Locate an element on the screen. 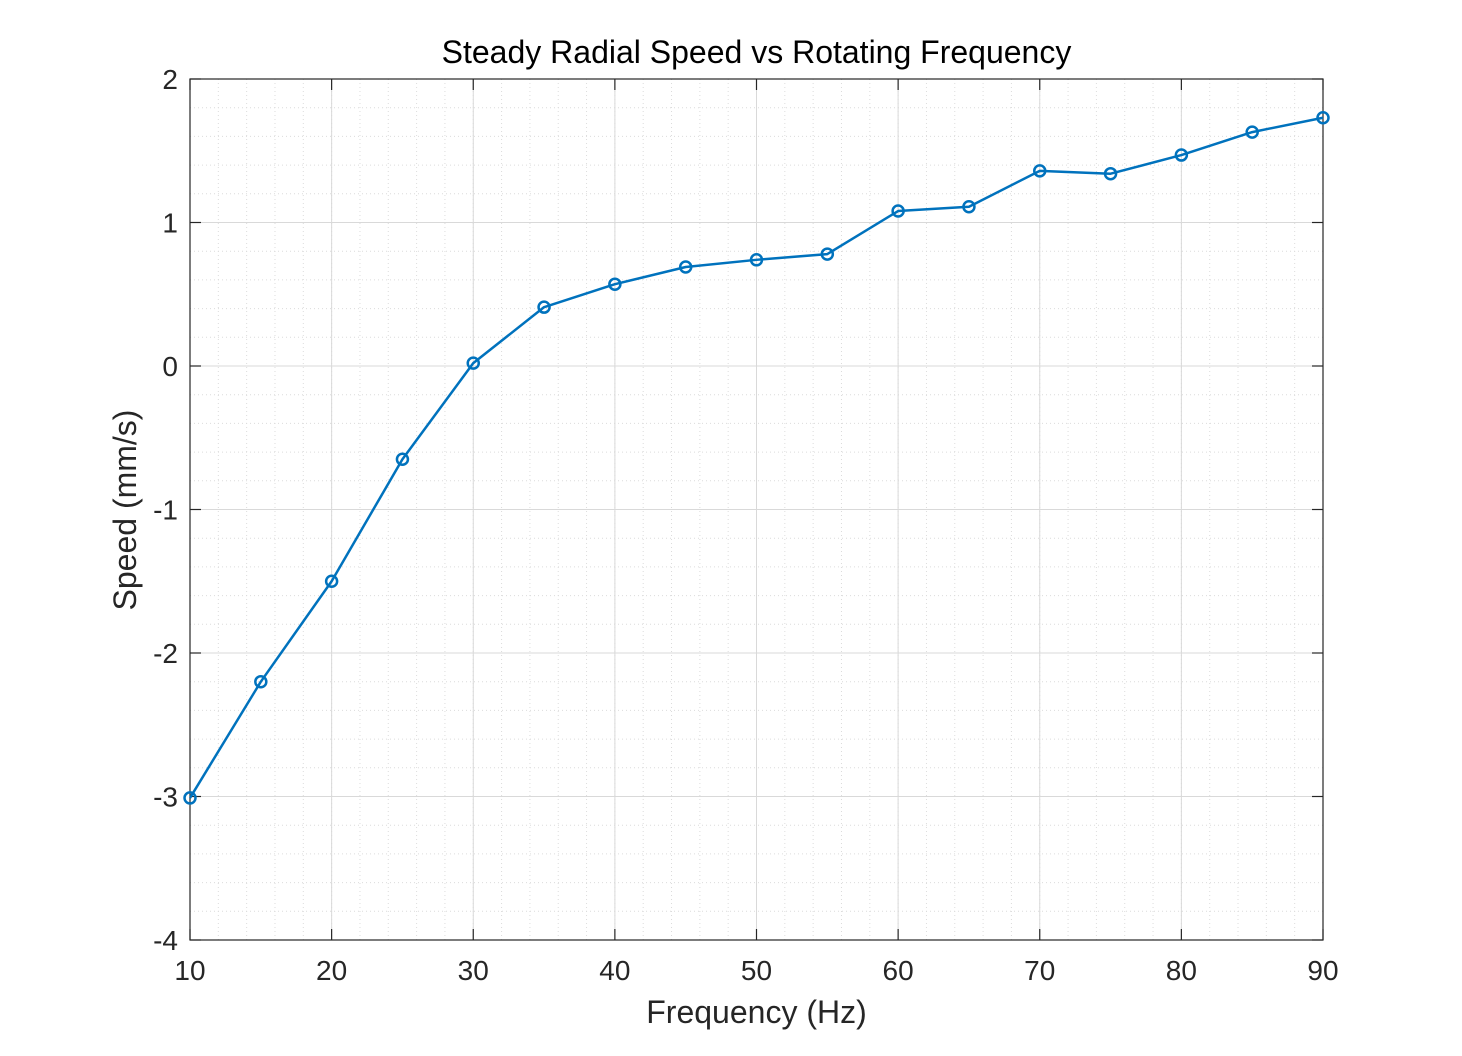 Image resolution: width=1462 pixels, height=1056 pixels. y-tick-label: -4 is located at coordinates (165, 940).